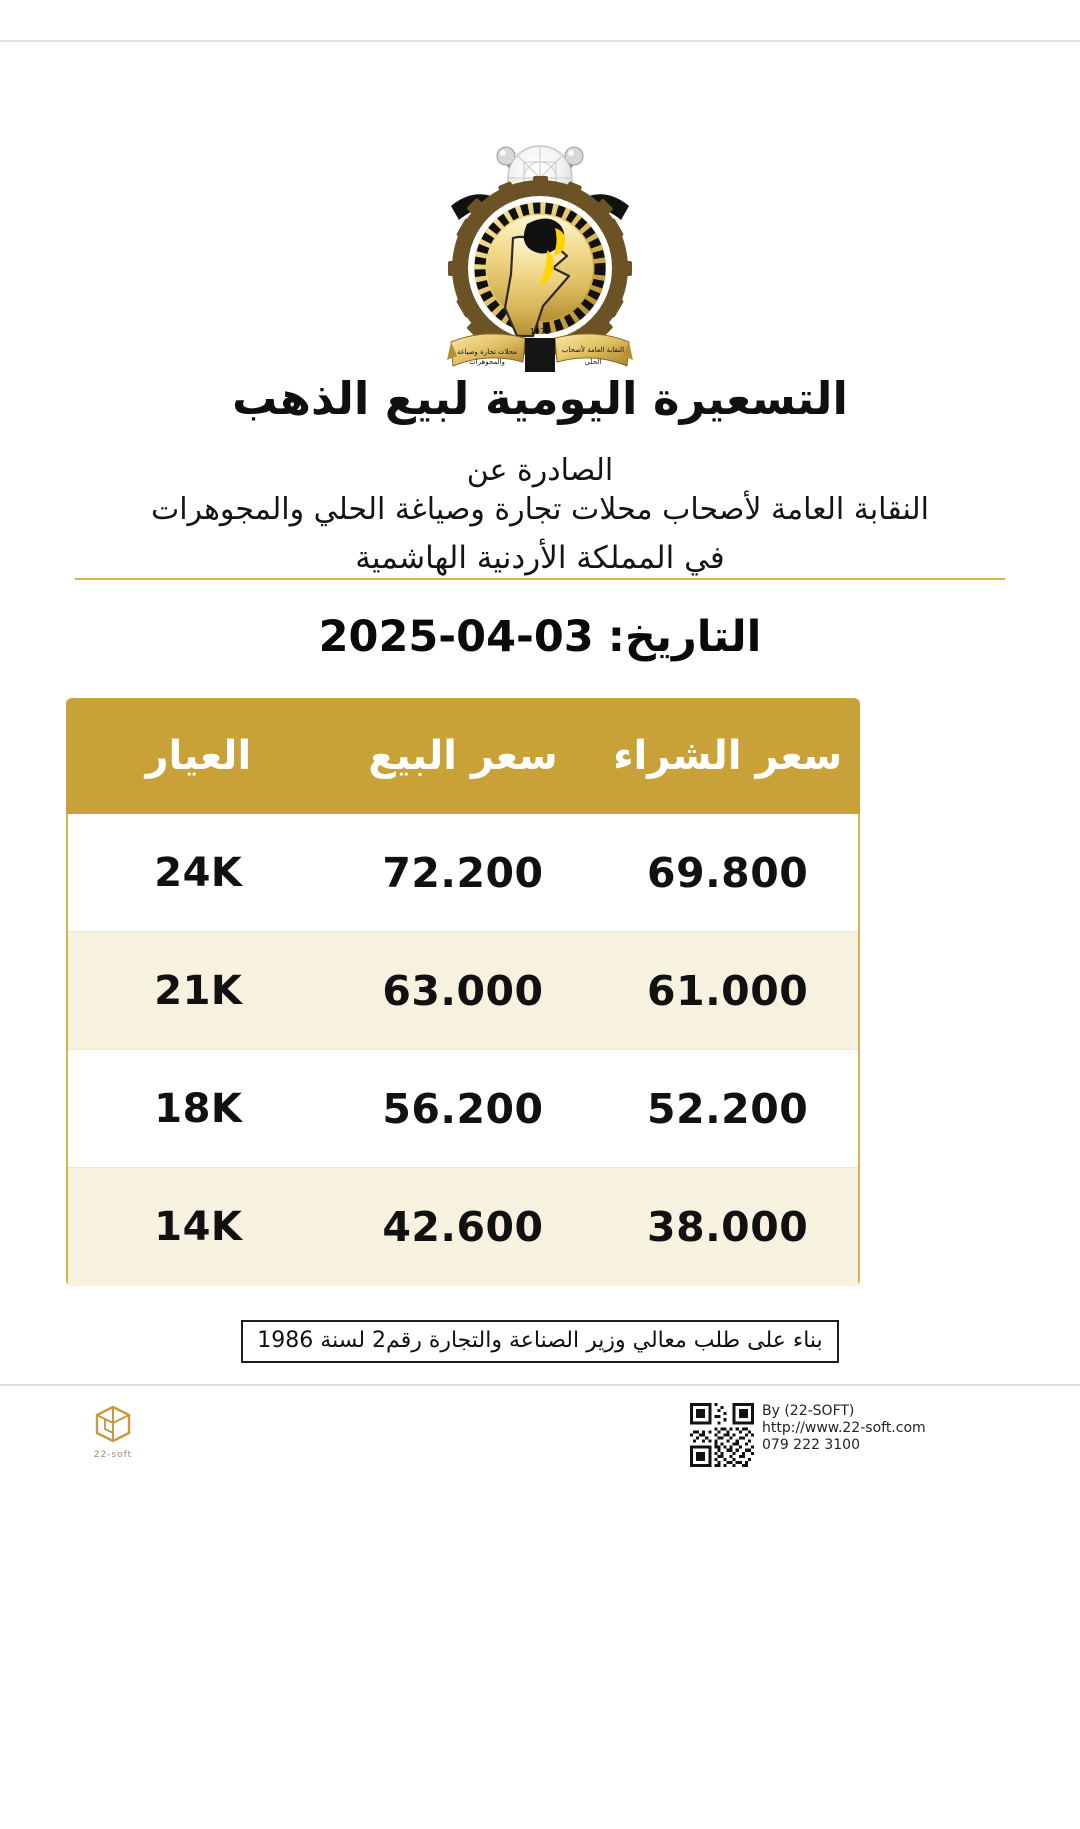  What do you see at coordinates (540, 398) in the screenshot?
I see `page-title: التسعيرة اليومية لبيع الذهب` at bounding box center [540, 398].